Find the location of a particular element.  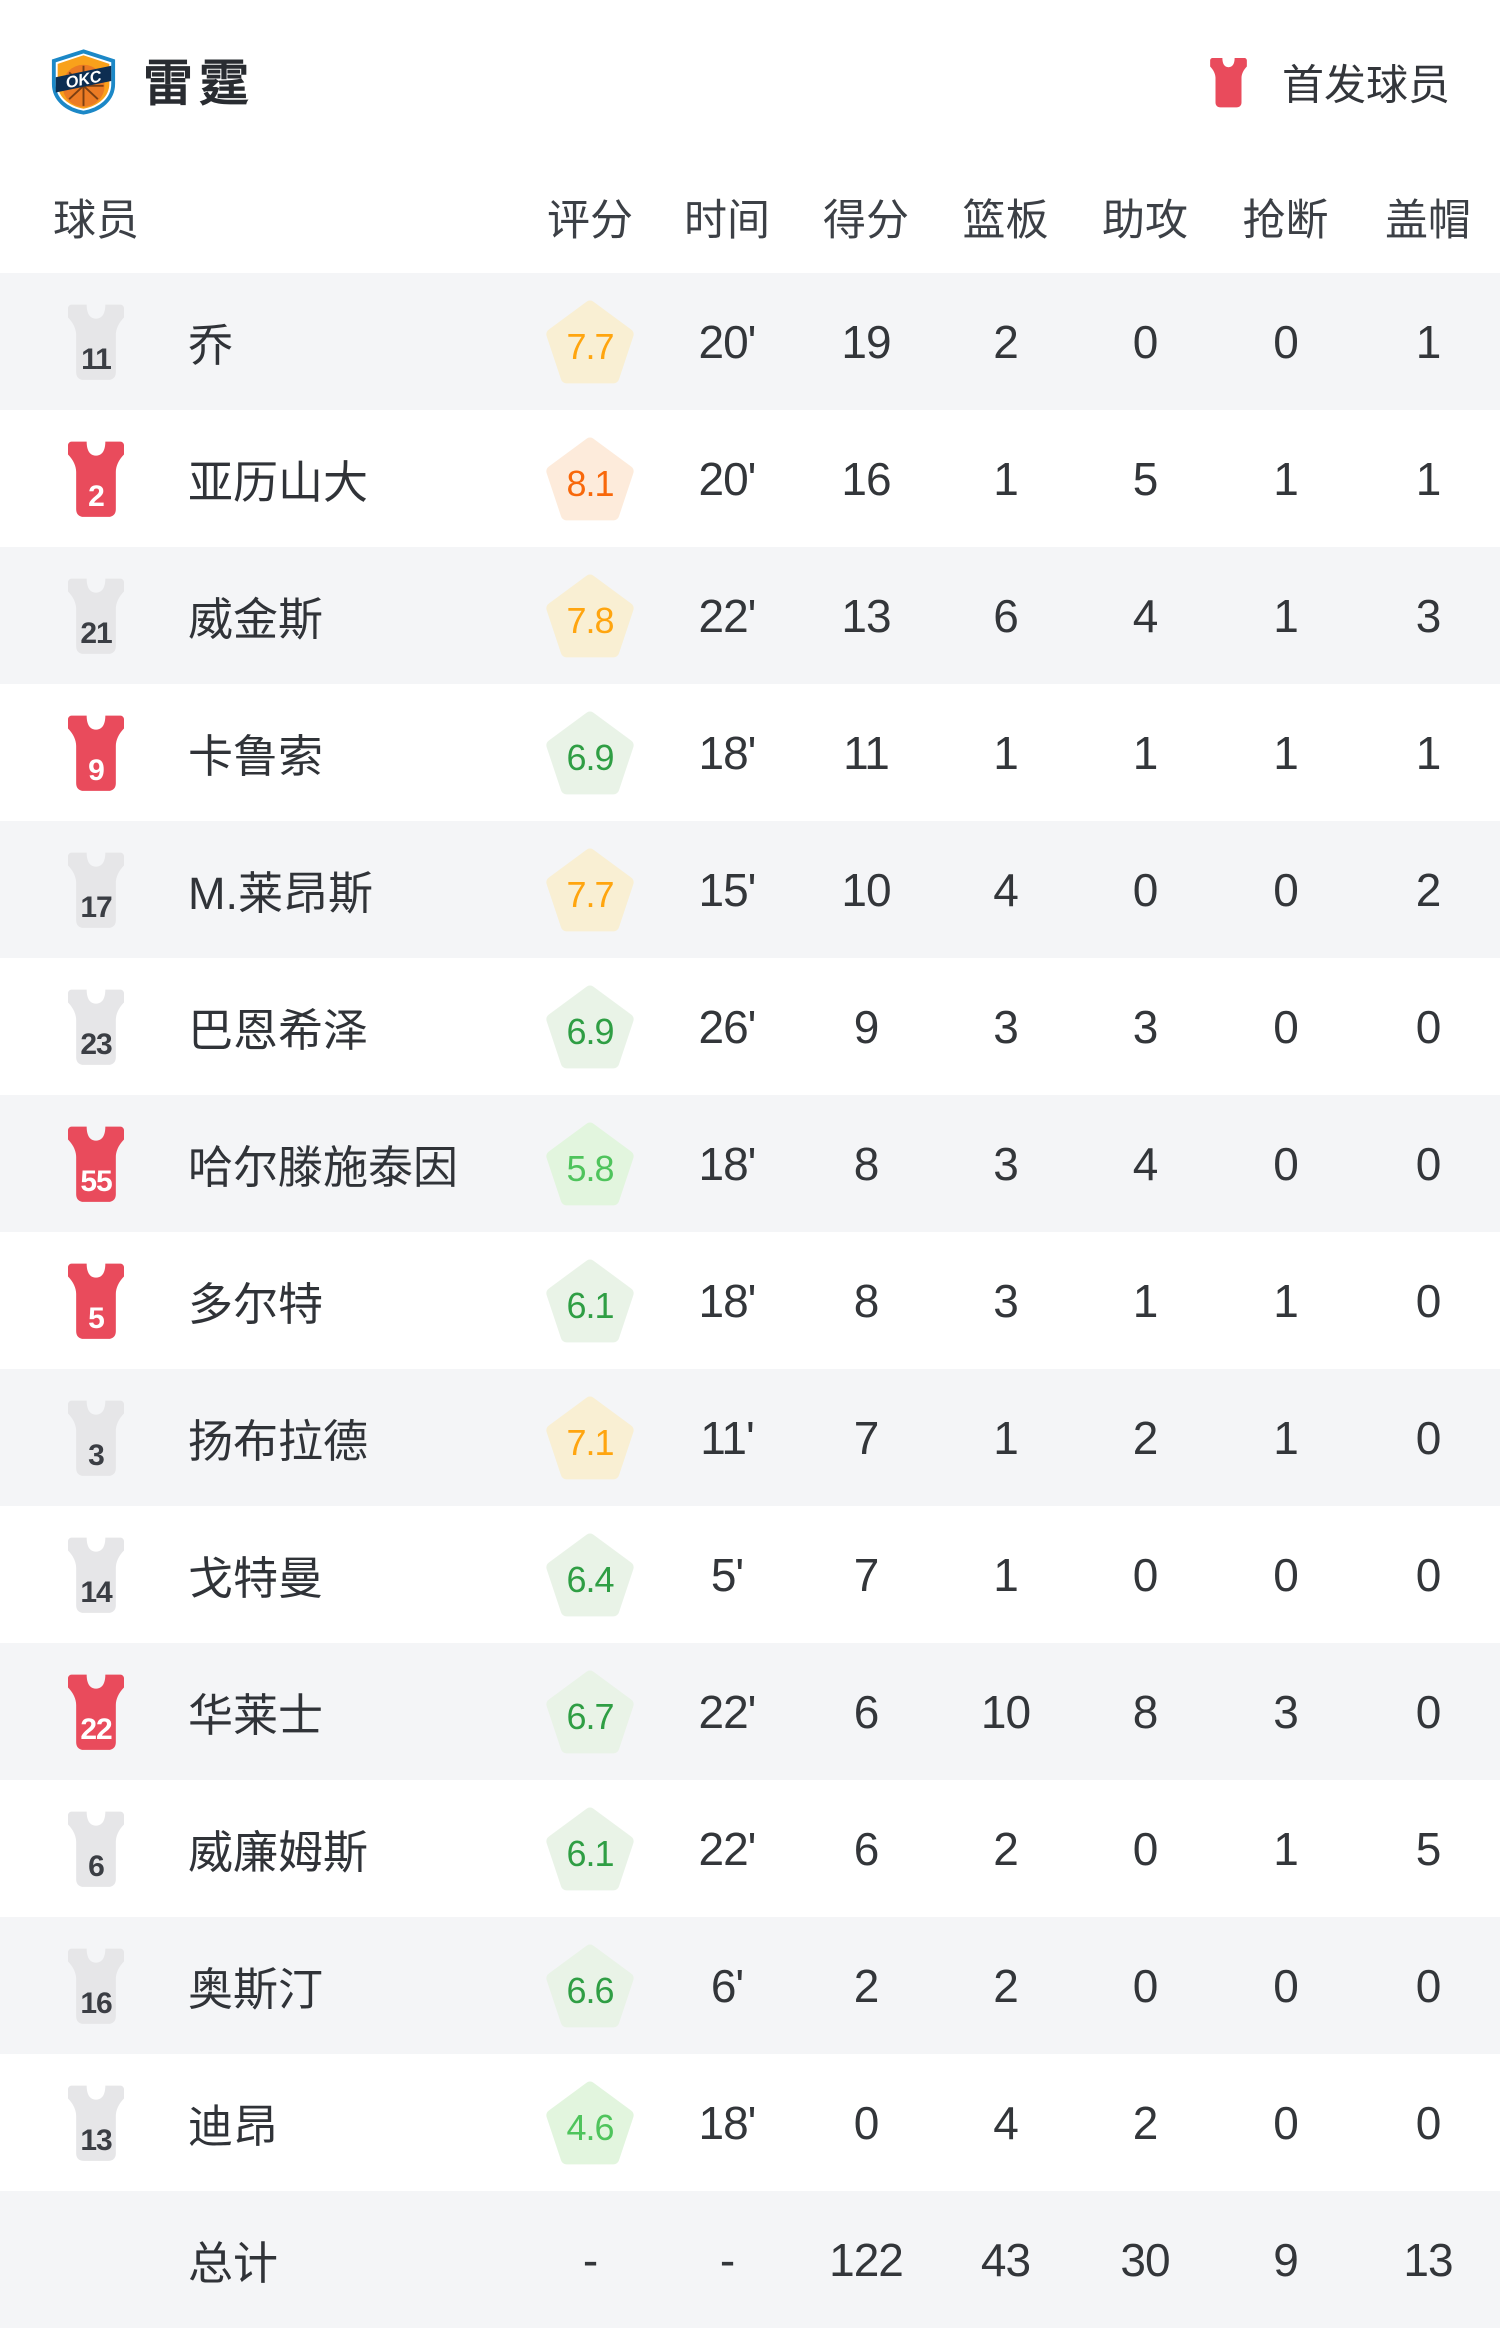

player-row: 23 巴恩希泽 6.9 26' 9 3 3 0 0 is located at coordinates (750, 1026).